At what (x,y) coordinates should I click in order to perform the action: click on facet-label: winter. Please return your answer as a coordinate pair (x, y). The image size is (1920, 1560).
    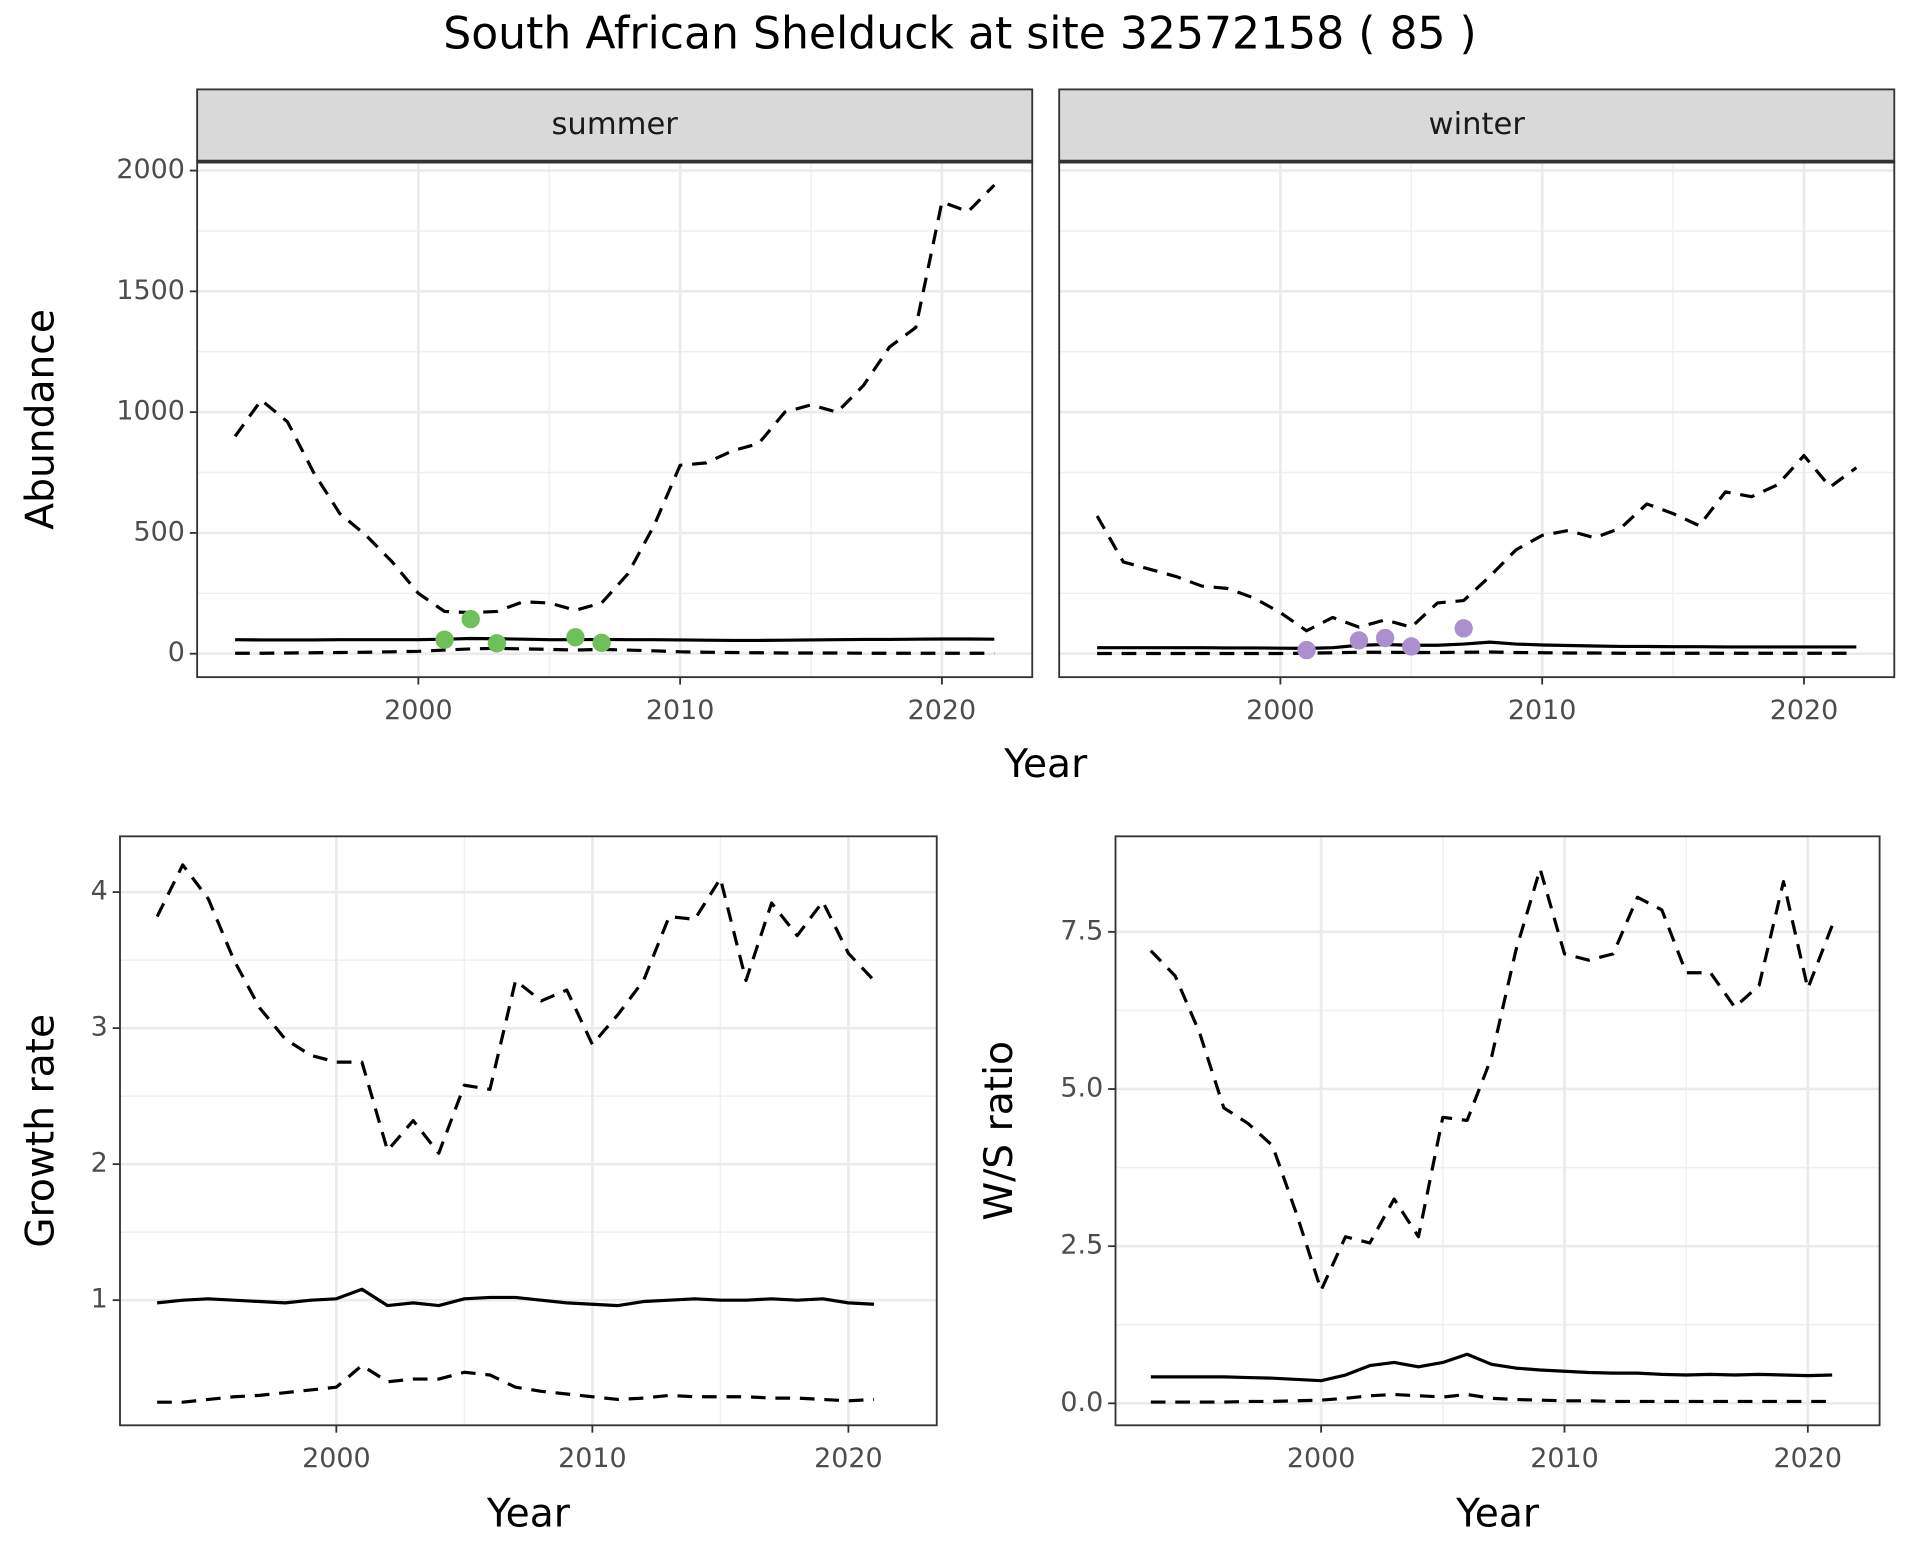
    Looking at the image, I should click on (1477, 124).